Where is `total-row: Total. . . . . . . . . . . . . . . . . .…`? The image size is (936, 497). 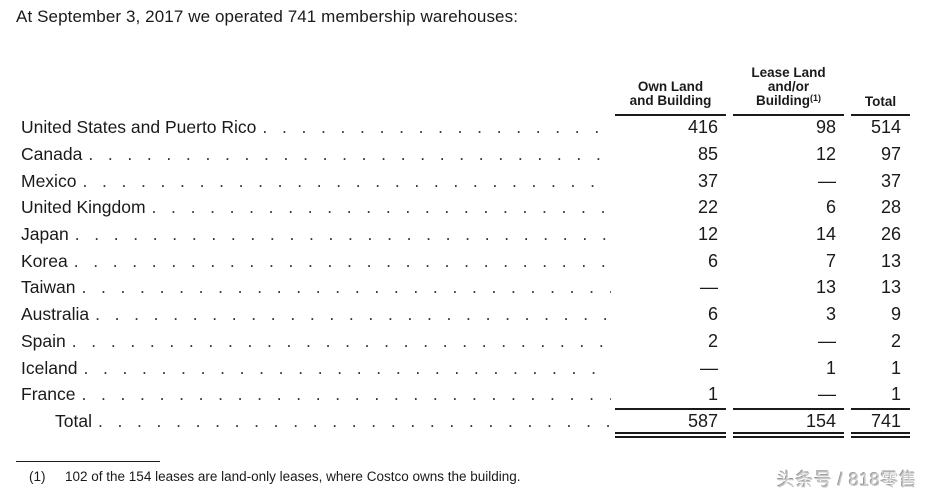
total-row: Total. . . . . . . . . . . . . . . . . .… is located at coordinates (468, 422).